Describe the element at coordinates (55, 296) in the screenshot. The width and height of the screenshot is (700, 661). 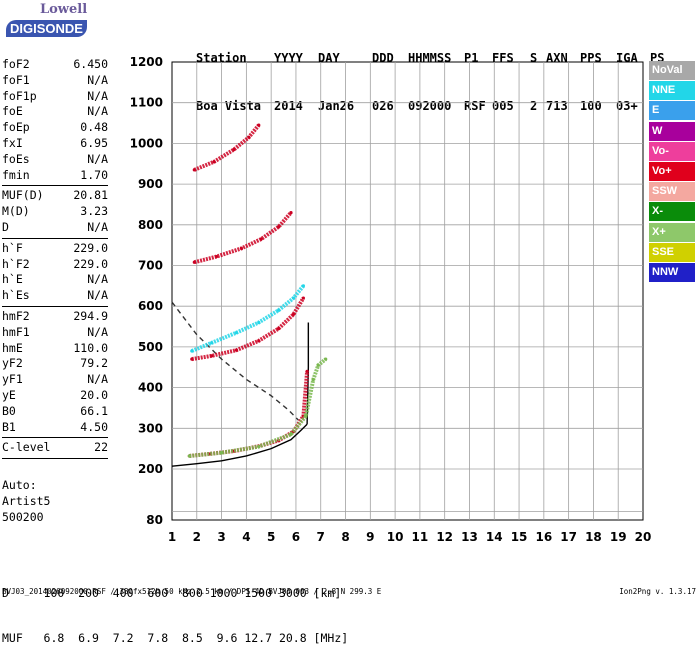
I see `param-row: h`Es N/A` at that location.